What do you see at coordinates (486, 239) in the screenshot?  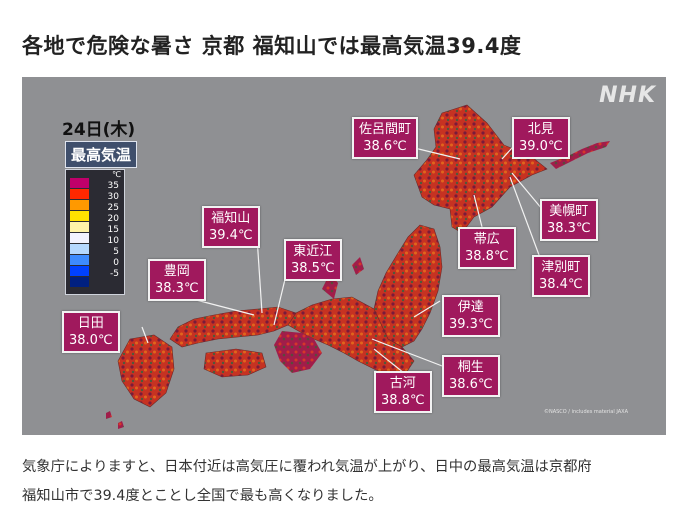 I see `station-name: 帯広` at bounding box center [486, 239].